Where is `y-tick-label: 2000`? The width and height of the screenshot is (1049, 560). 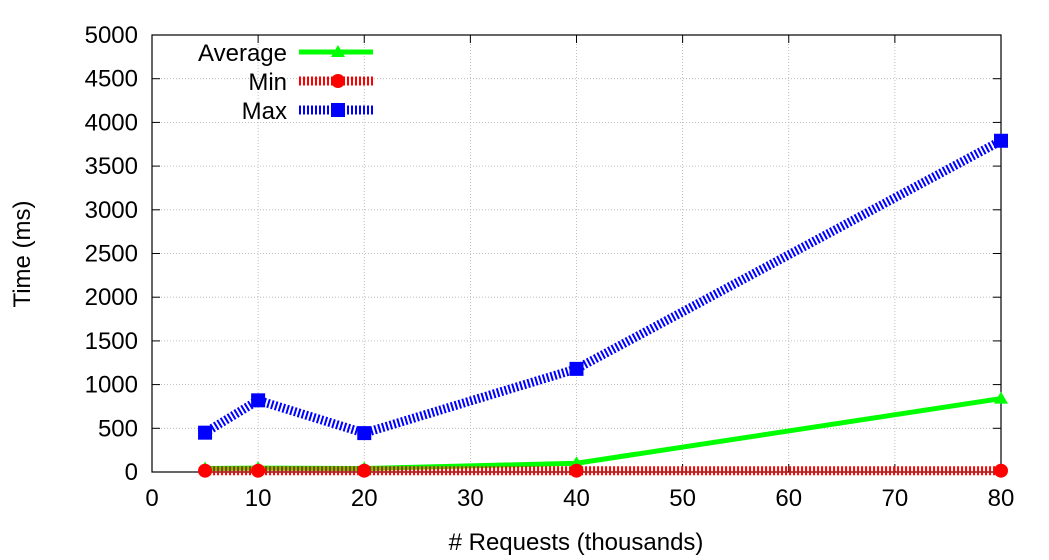 y-tick-label: 2000 is located at coordinates (111, 297).